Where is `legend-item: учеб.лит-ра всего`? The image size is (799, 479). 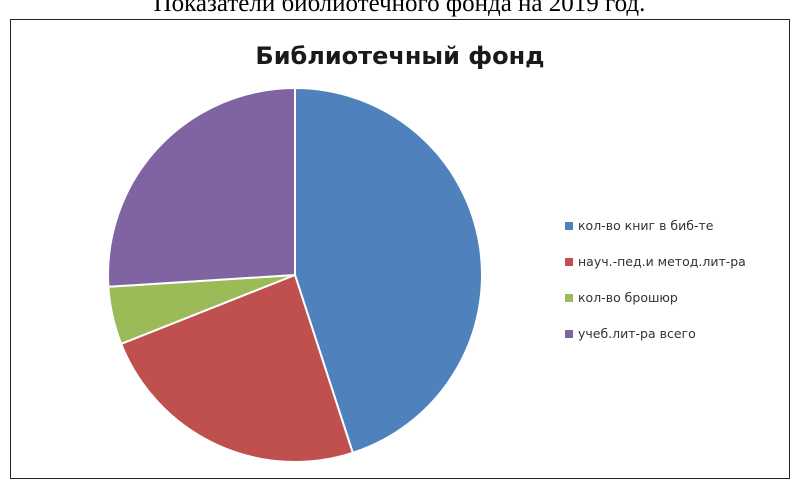
legend-item: учеб.лит-ра всего is located at coordinates (655, 333).